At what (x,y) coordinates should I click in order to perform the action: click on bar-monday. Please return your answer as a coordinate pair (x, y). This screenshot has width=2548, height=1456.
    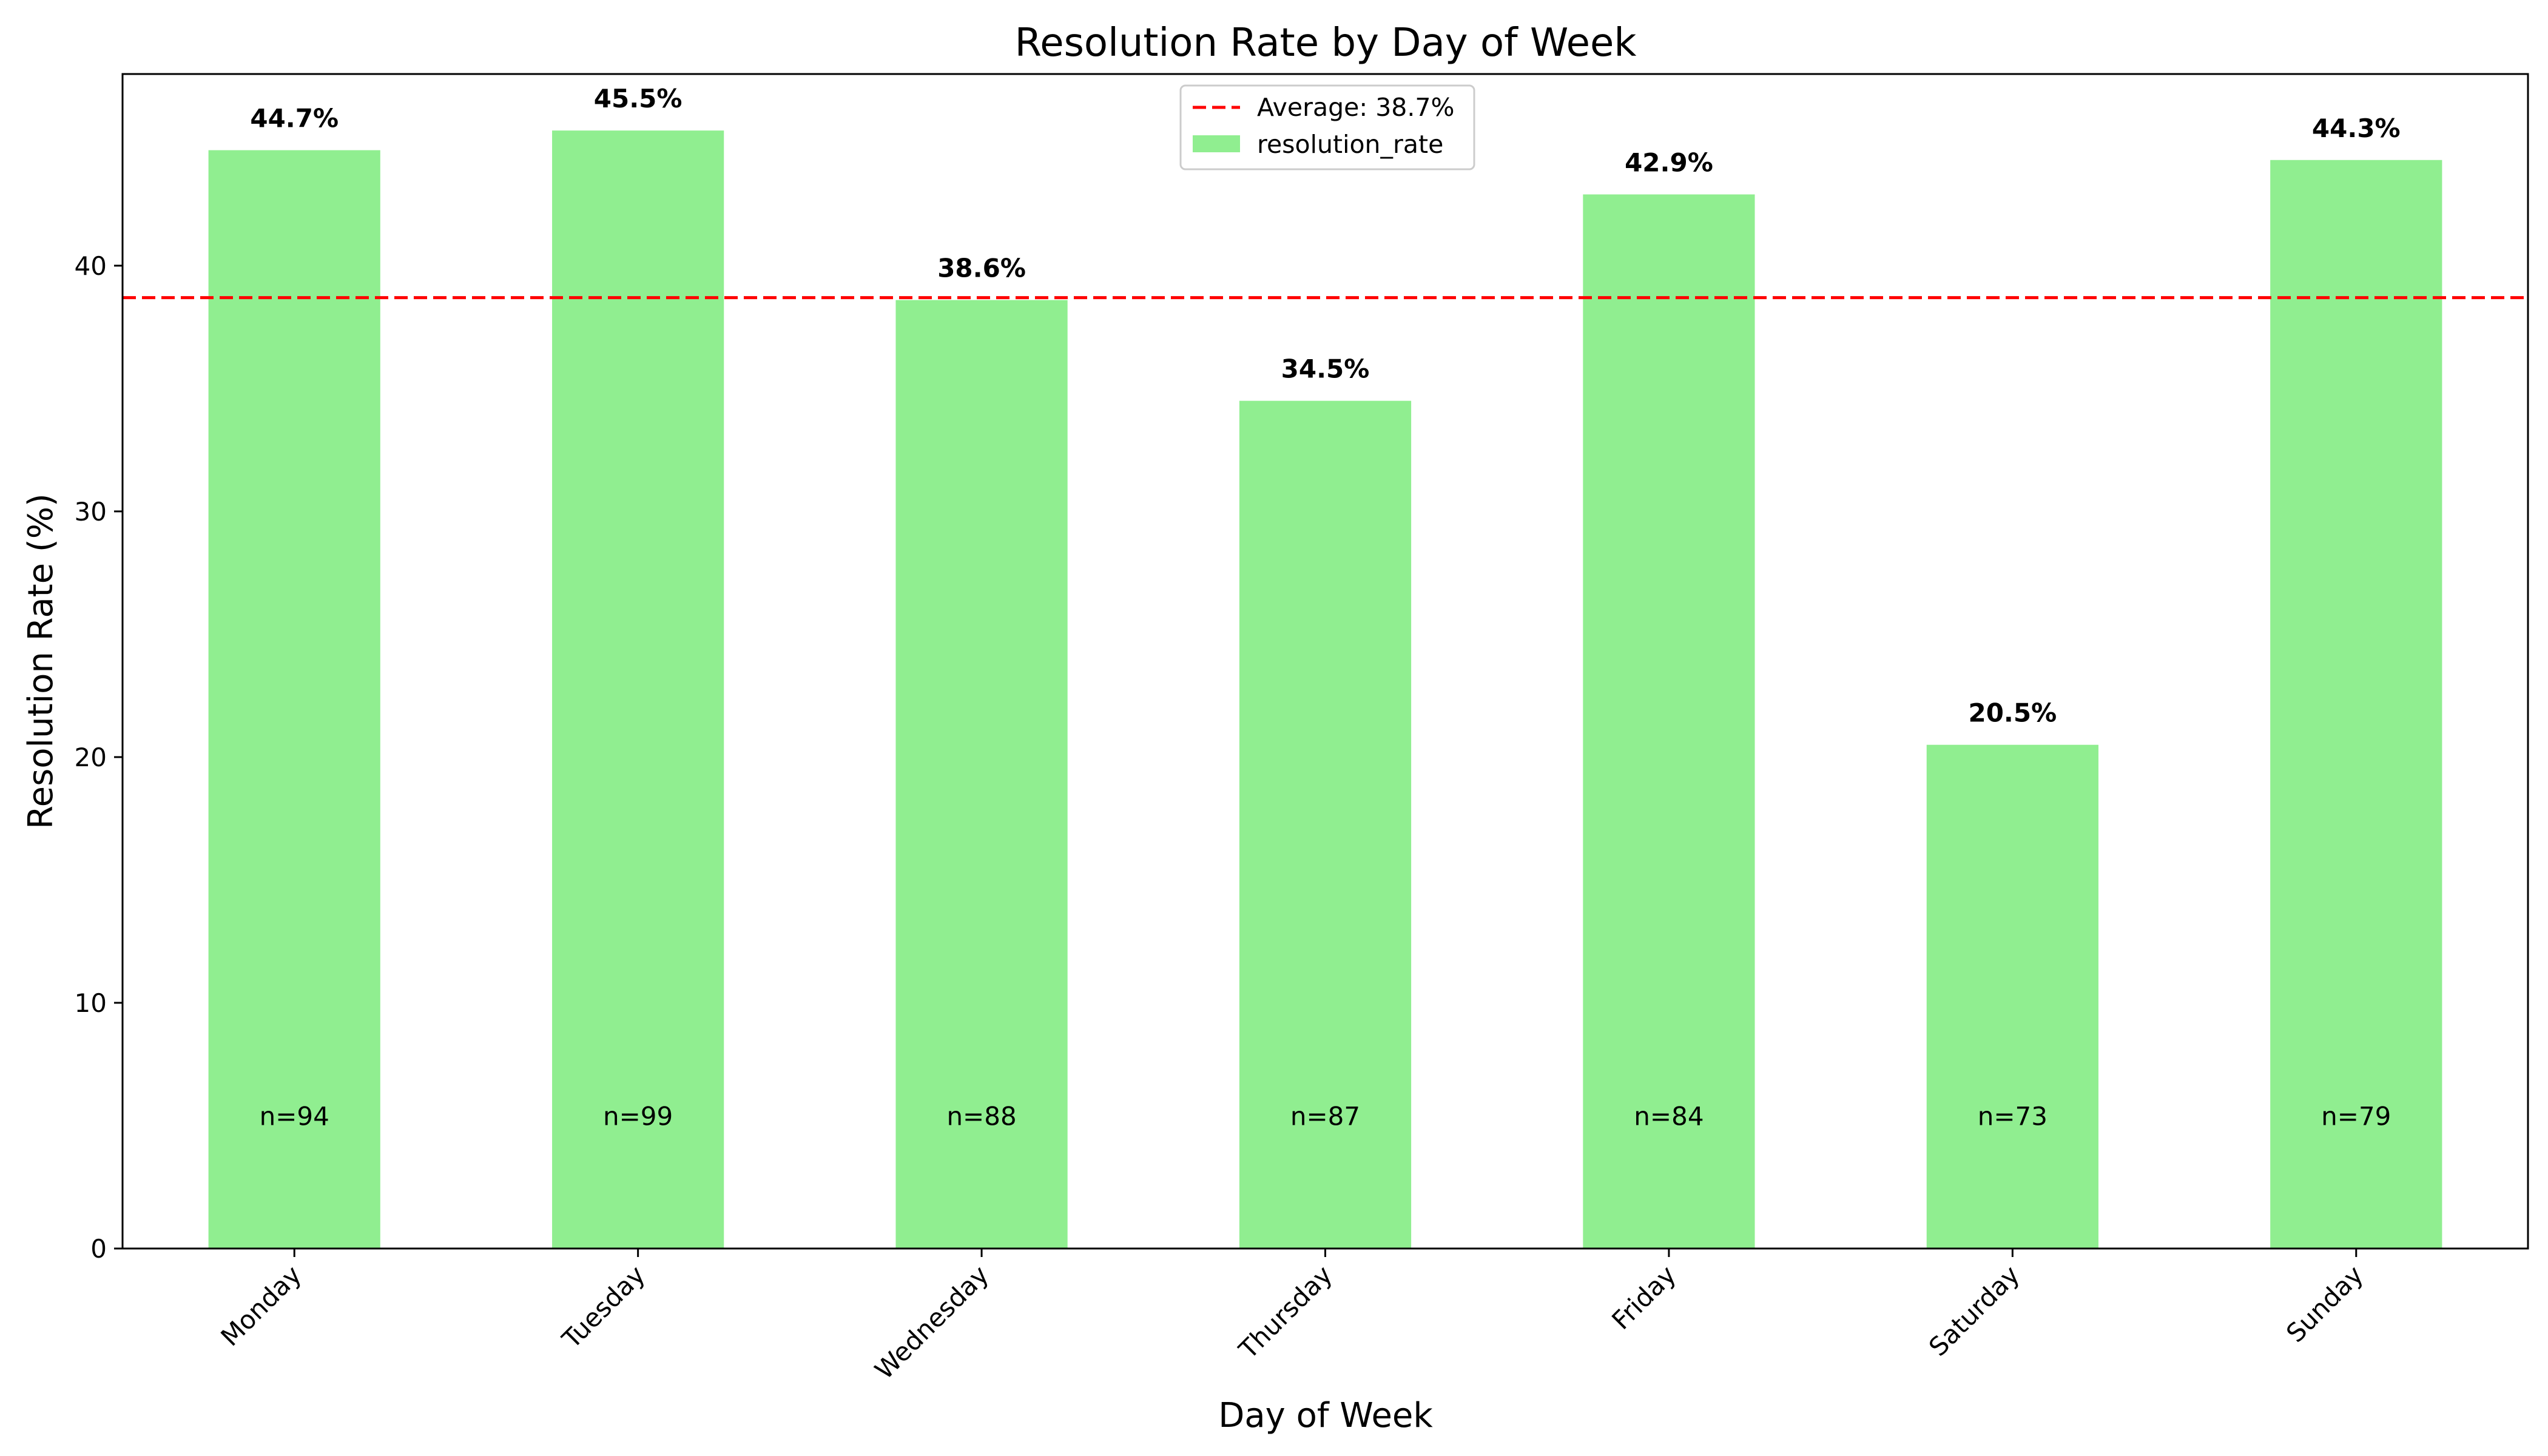
    Looking at the image, I should click on (294, 699).